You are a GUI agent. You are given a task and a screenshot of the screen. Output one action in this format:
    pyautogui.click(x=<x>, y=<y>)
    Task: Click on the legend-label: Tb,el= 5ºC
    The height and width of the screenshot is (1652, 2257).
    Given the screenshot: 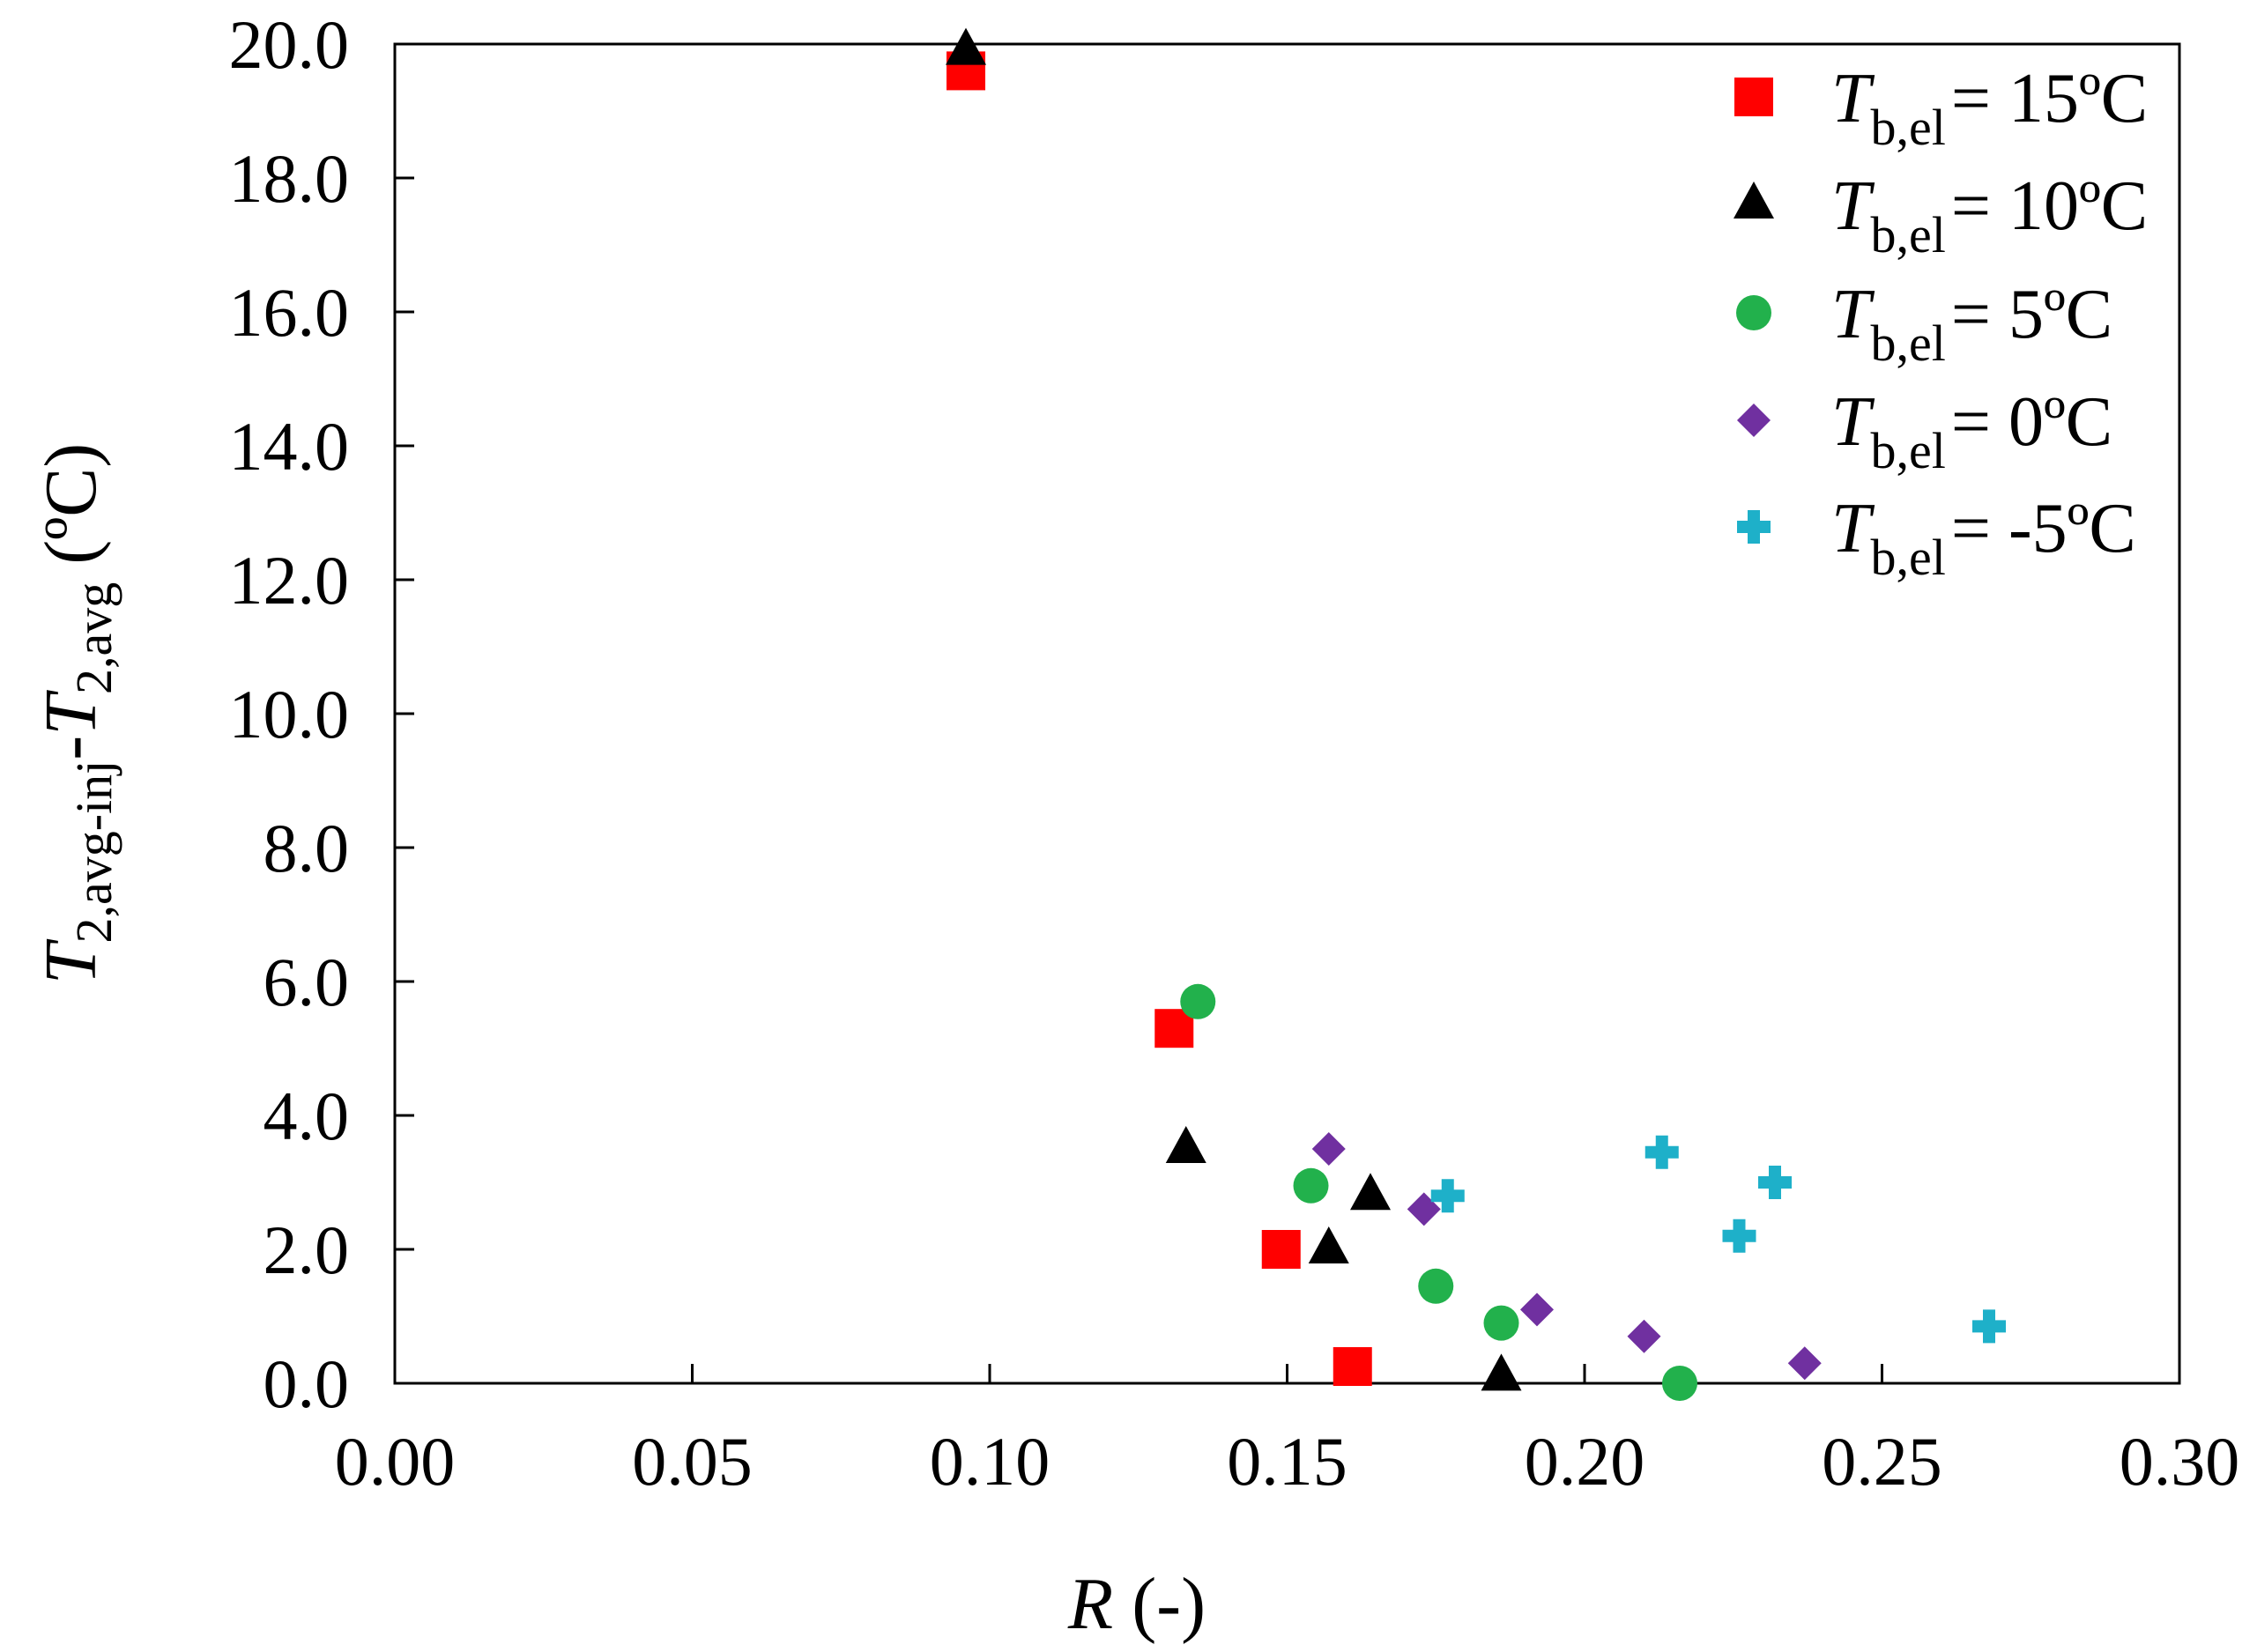 What is the action you would take?
    pyautogui.click(x=1971, y=324)
    